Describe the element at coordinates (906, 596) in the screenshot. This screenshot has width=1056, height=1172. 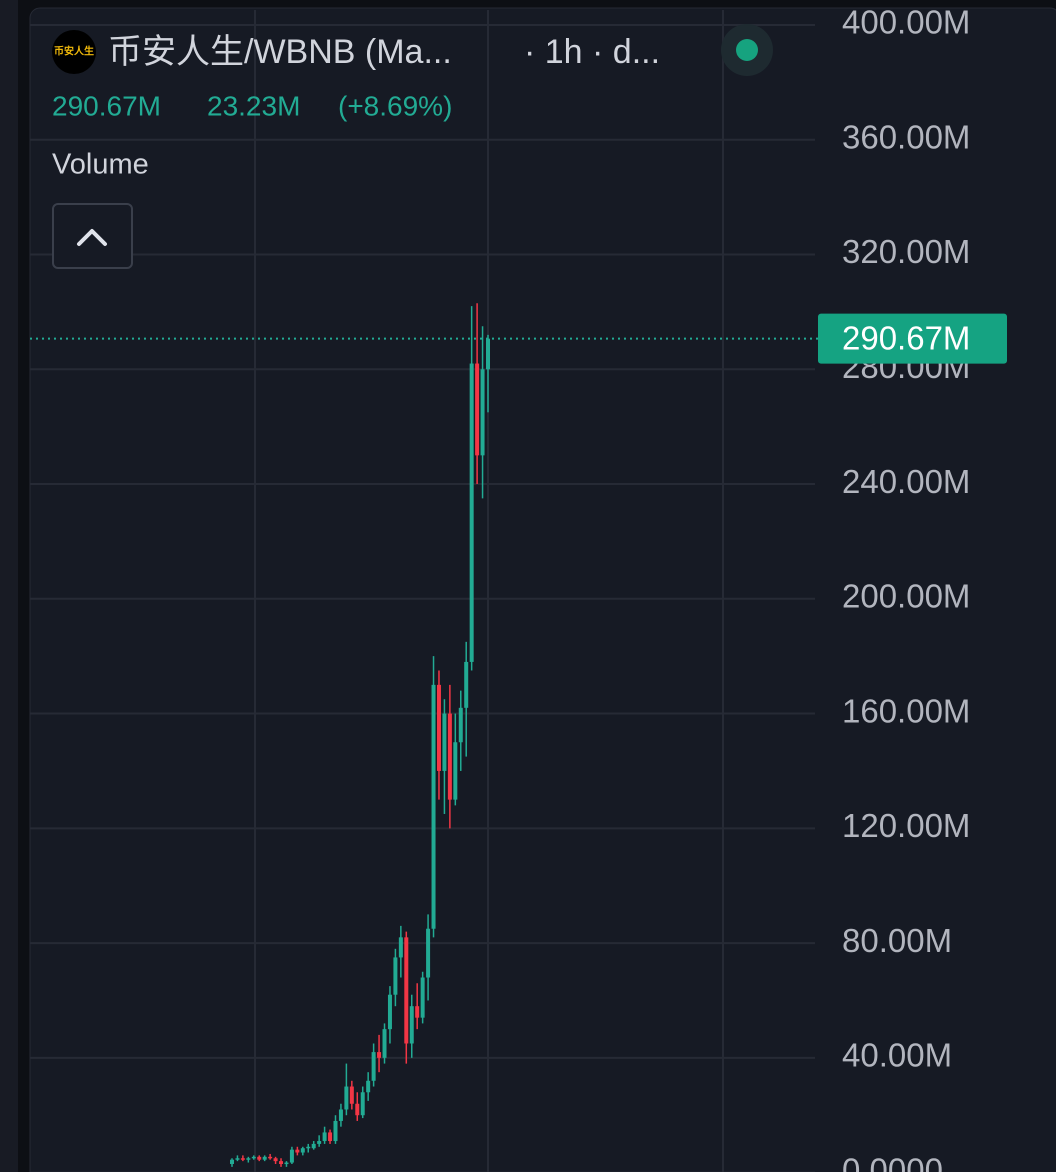
I see `y-tick-label: 200.00M` at that location.